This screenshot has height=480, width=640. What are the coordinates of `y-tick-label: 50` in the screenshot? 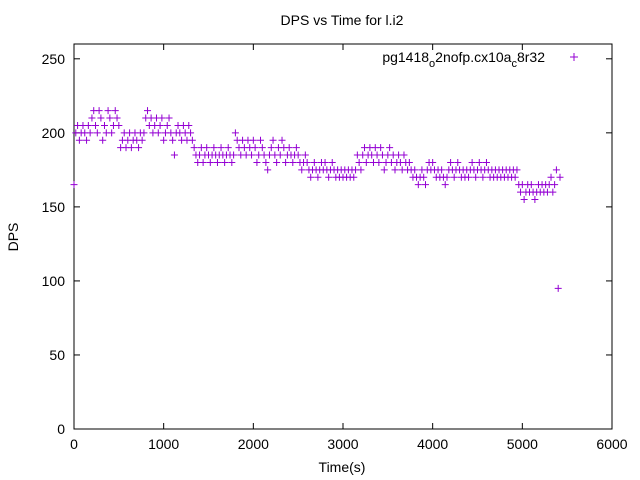 It's located at (57, 355).